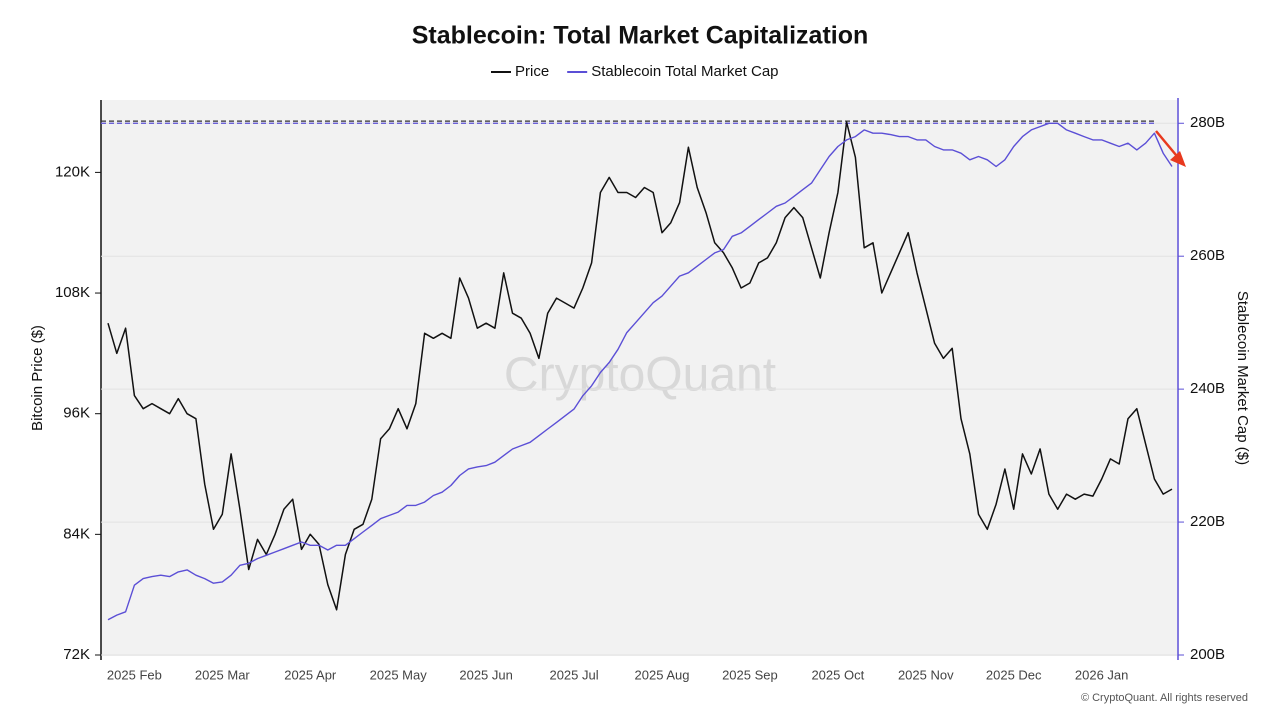 This screenshot has width=1280, height=720. I want to click on red-arrow, so click(1170, 148).